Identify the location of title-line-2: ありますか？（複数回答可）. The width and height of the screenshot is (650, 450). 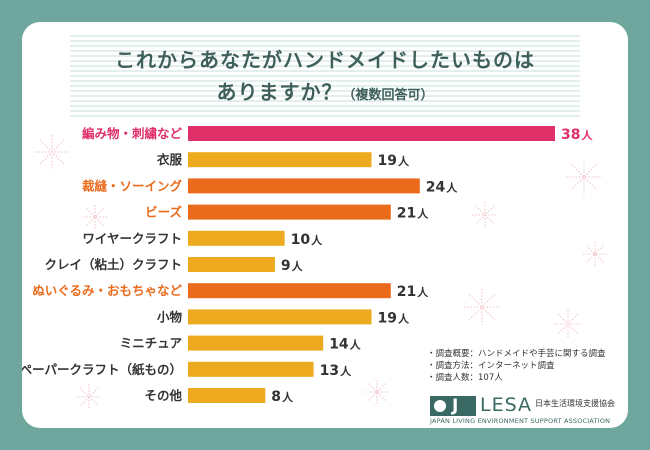
(325, 90).